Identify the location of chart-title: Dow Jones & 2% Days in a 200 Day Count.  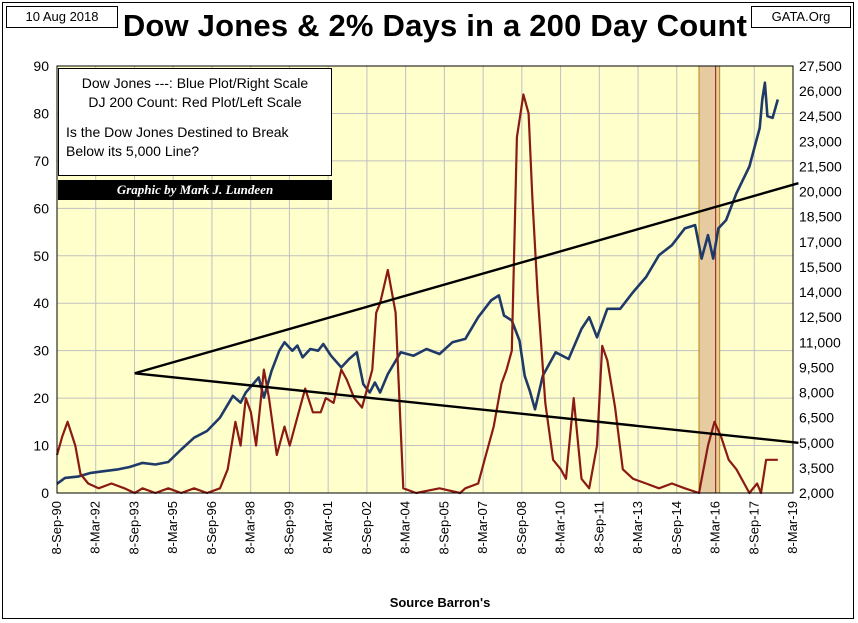
(435, 25).